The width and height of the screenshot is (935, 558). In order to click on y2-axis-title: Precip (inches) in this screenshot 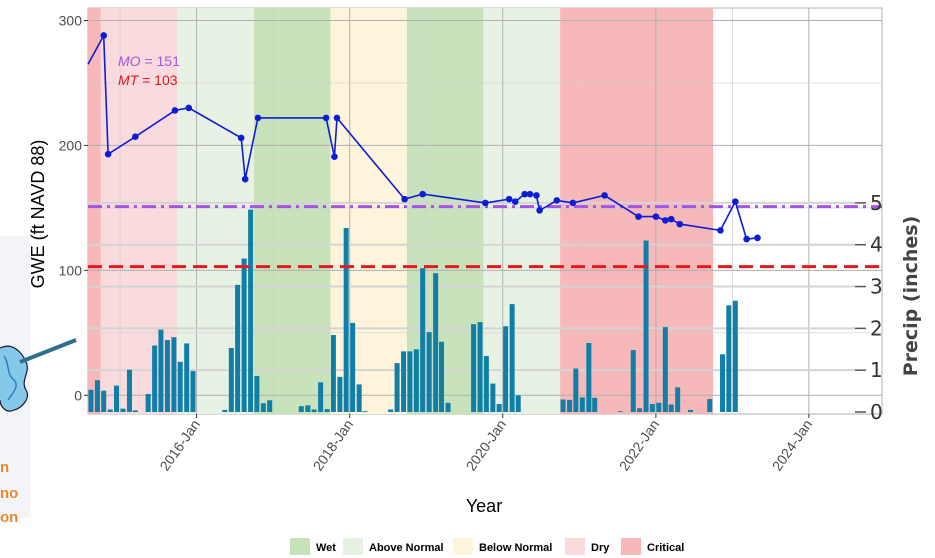, I will do `click(911, 296)`.